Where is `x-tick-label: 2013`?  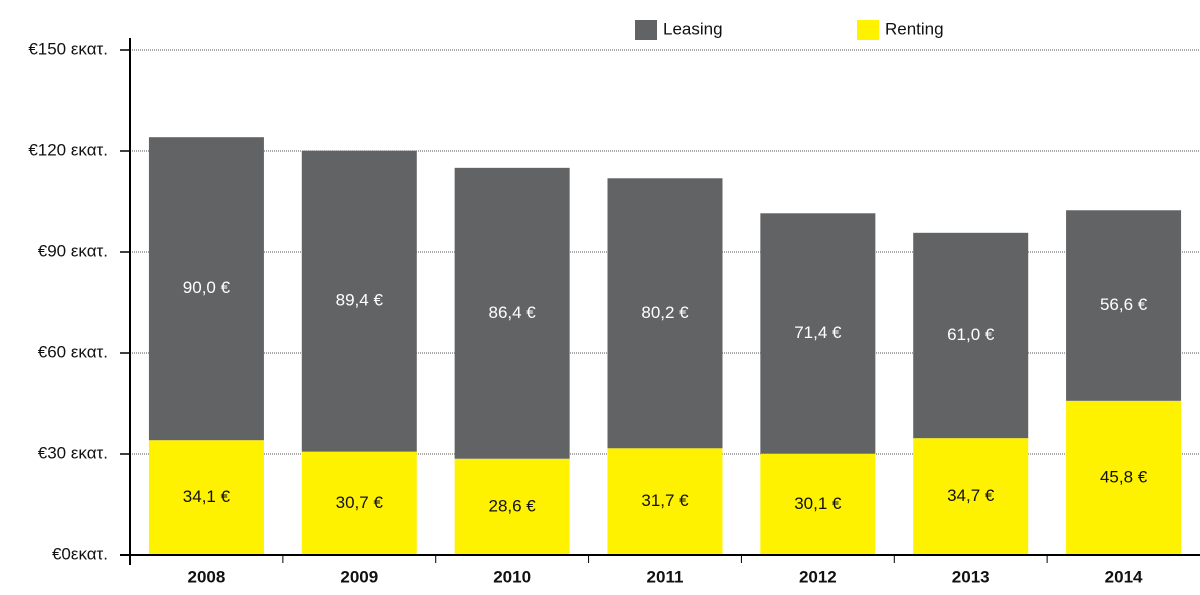 x-tick-label: 2013 is located at coordinates (971, 576).